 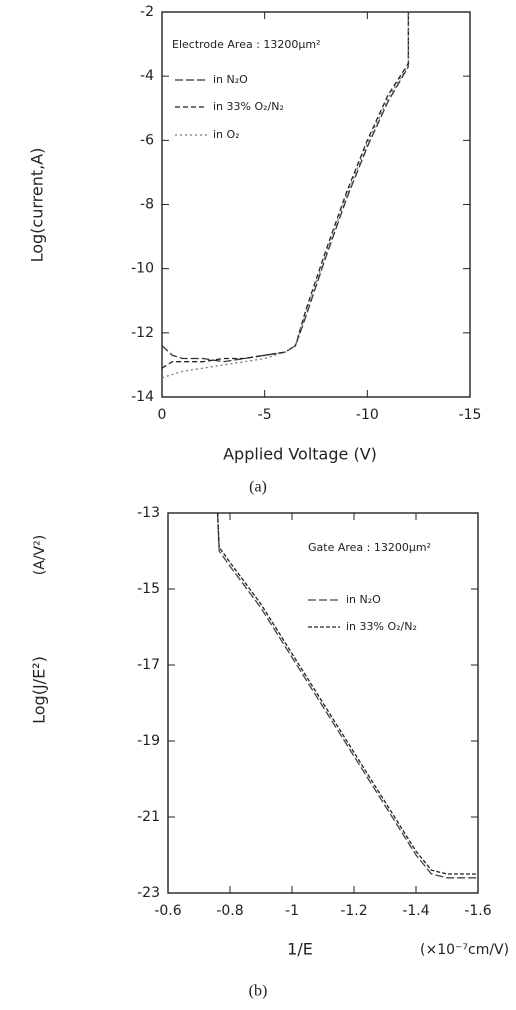 I want to click on x-tick-label: -15, so click(x=470, y=415).